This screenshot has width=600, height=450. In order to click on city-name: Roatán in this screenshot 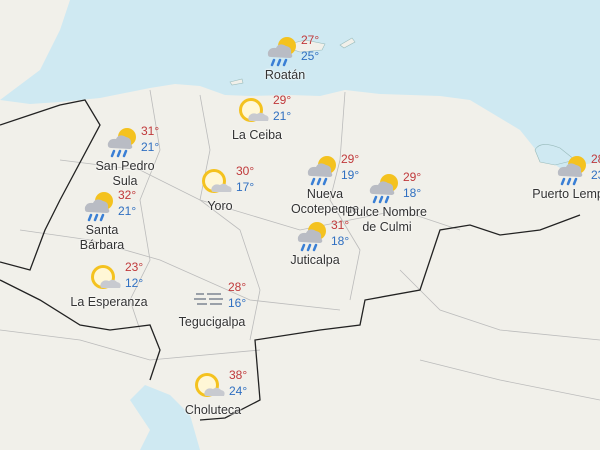, I will do `click(285, 75)`.